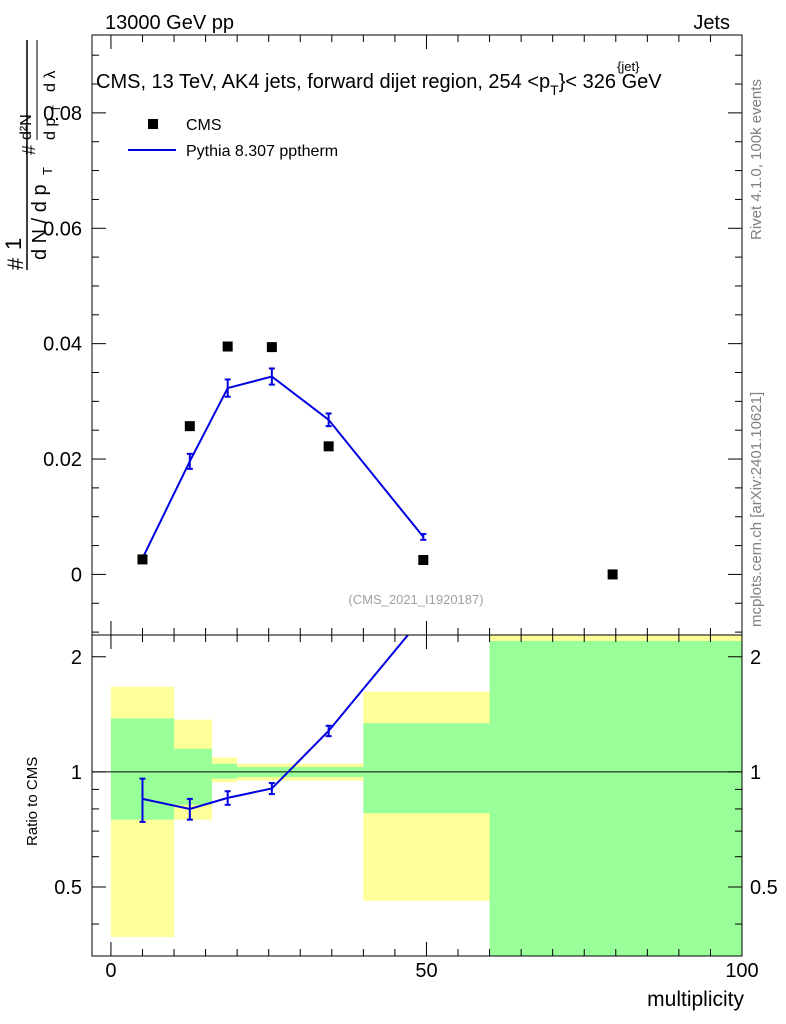 This screenshot has height=1024, width=786. I want to click on mcplots-source-label: mcplots.cern.ch [arXiv:2401.10621], so click(756, 509).